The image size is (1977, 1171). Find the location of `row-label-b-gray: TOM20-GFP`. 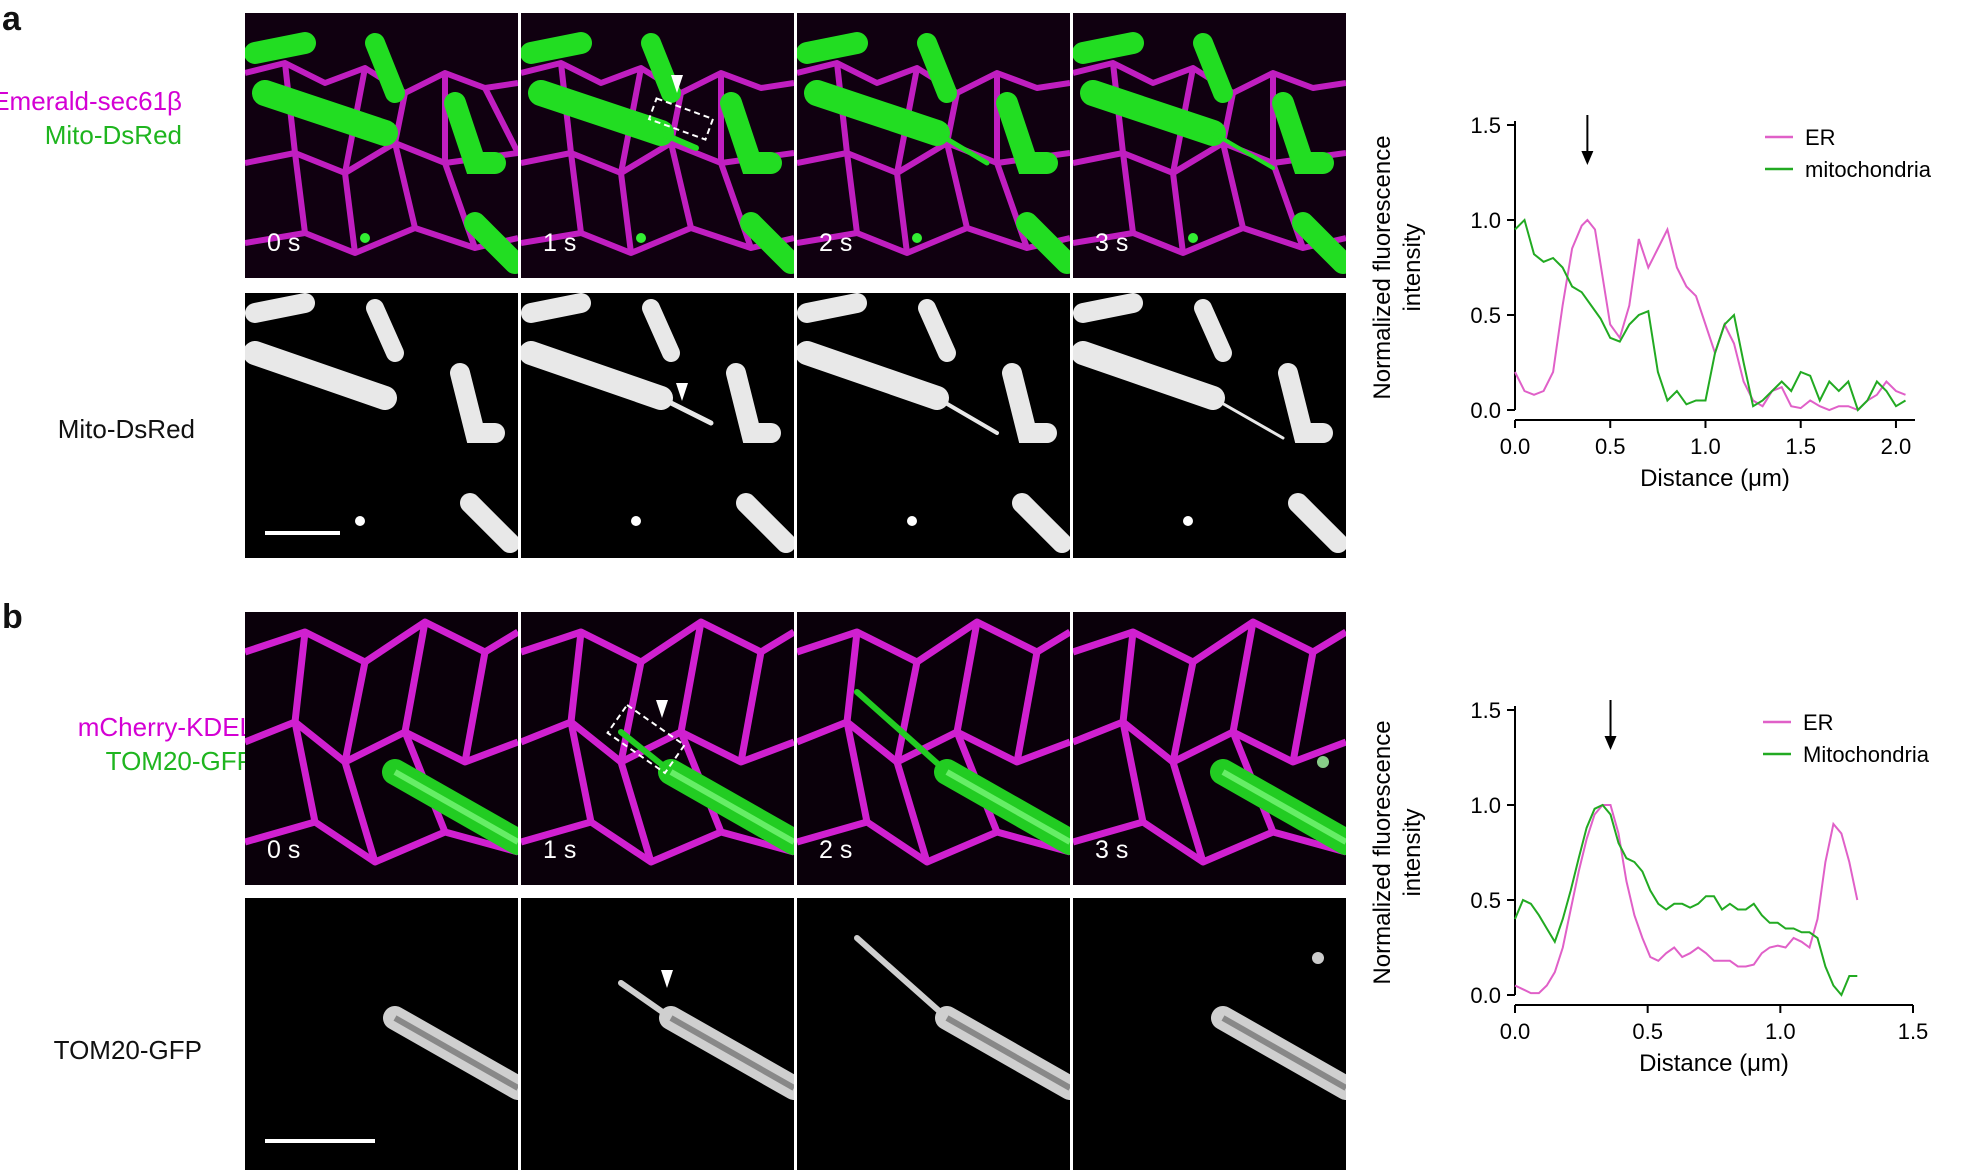

row-label-b-gray: TOM20-GFP is located at coordinates (128, 1050).